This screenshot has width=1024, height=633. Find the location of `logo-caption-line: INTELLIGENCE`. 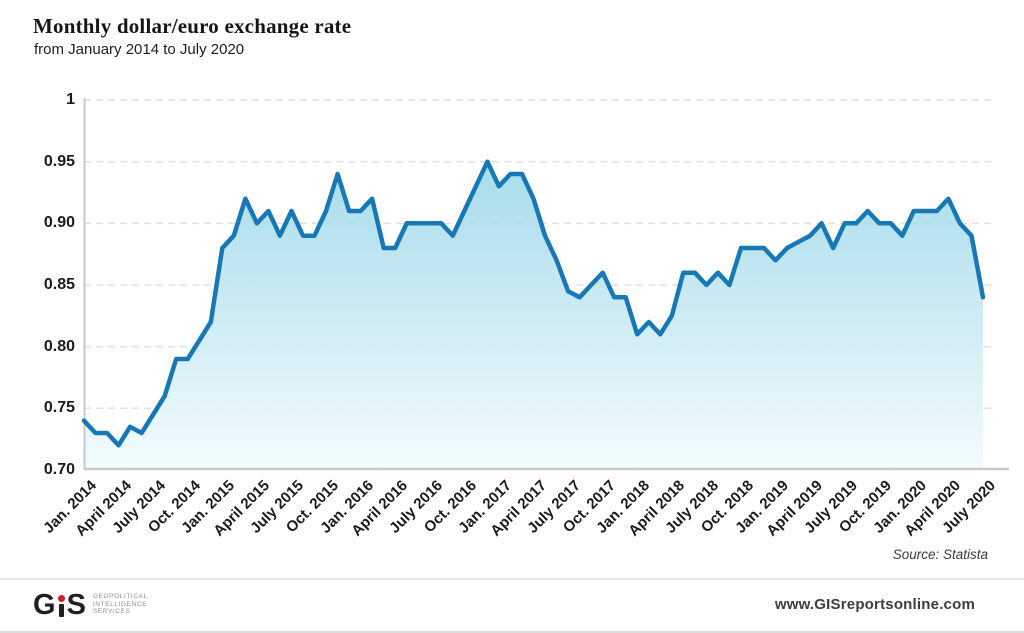

logo-caption-line: INTELLIGENCE is located at coordinates (120, 604).